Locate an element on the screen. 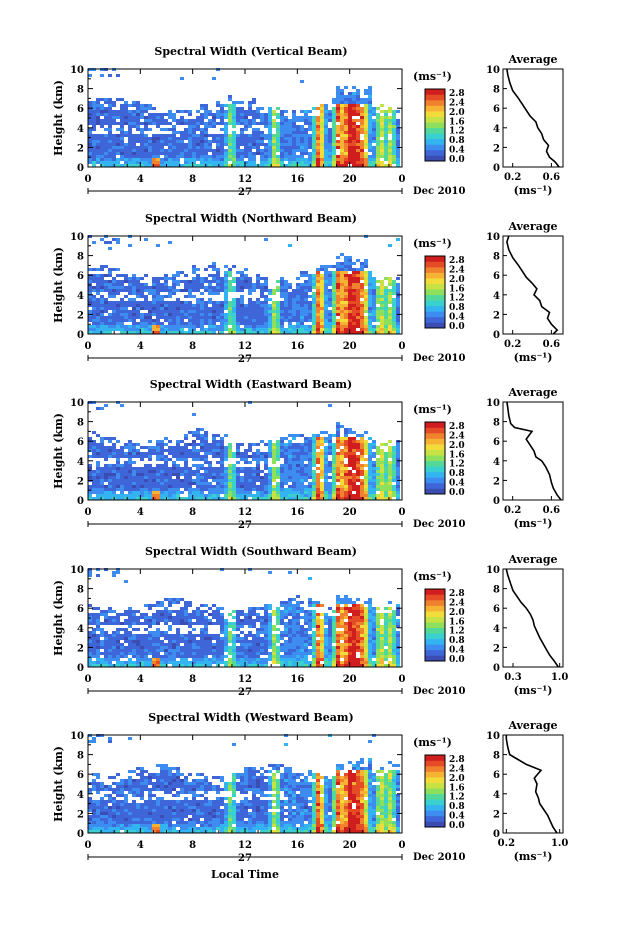 Image resolution: width=624 pixels, height=929 pixels. colorbar-unit: (ms⁻¹) is located at coordinates (432, 243).